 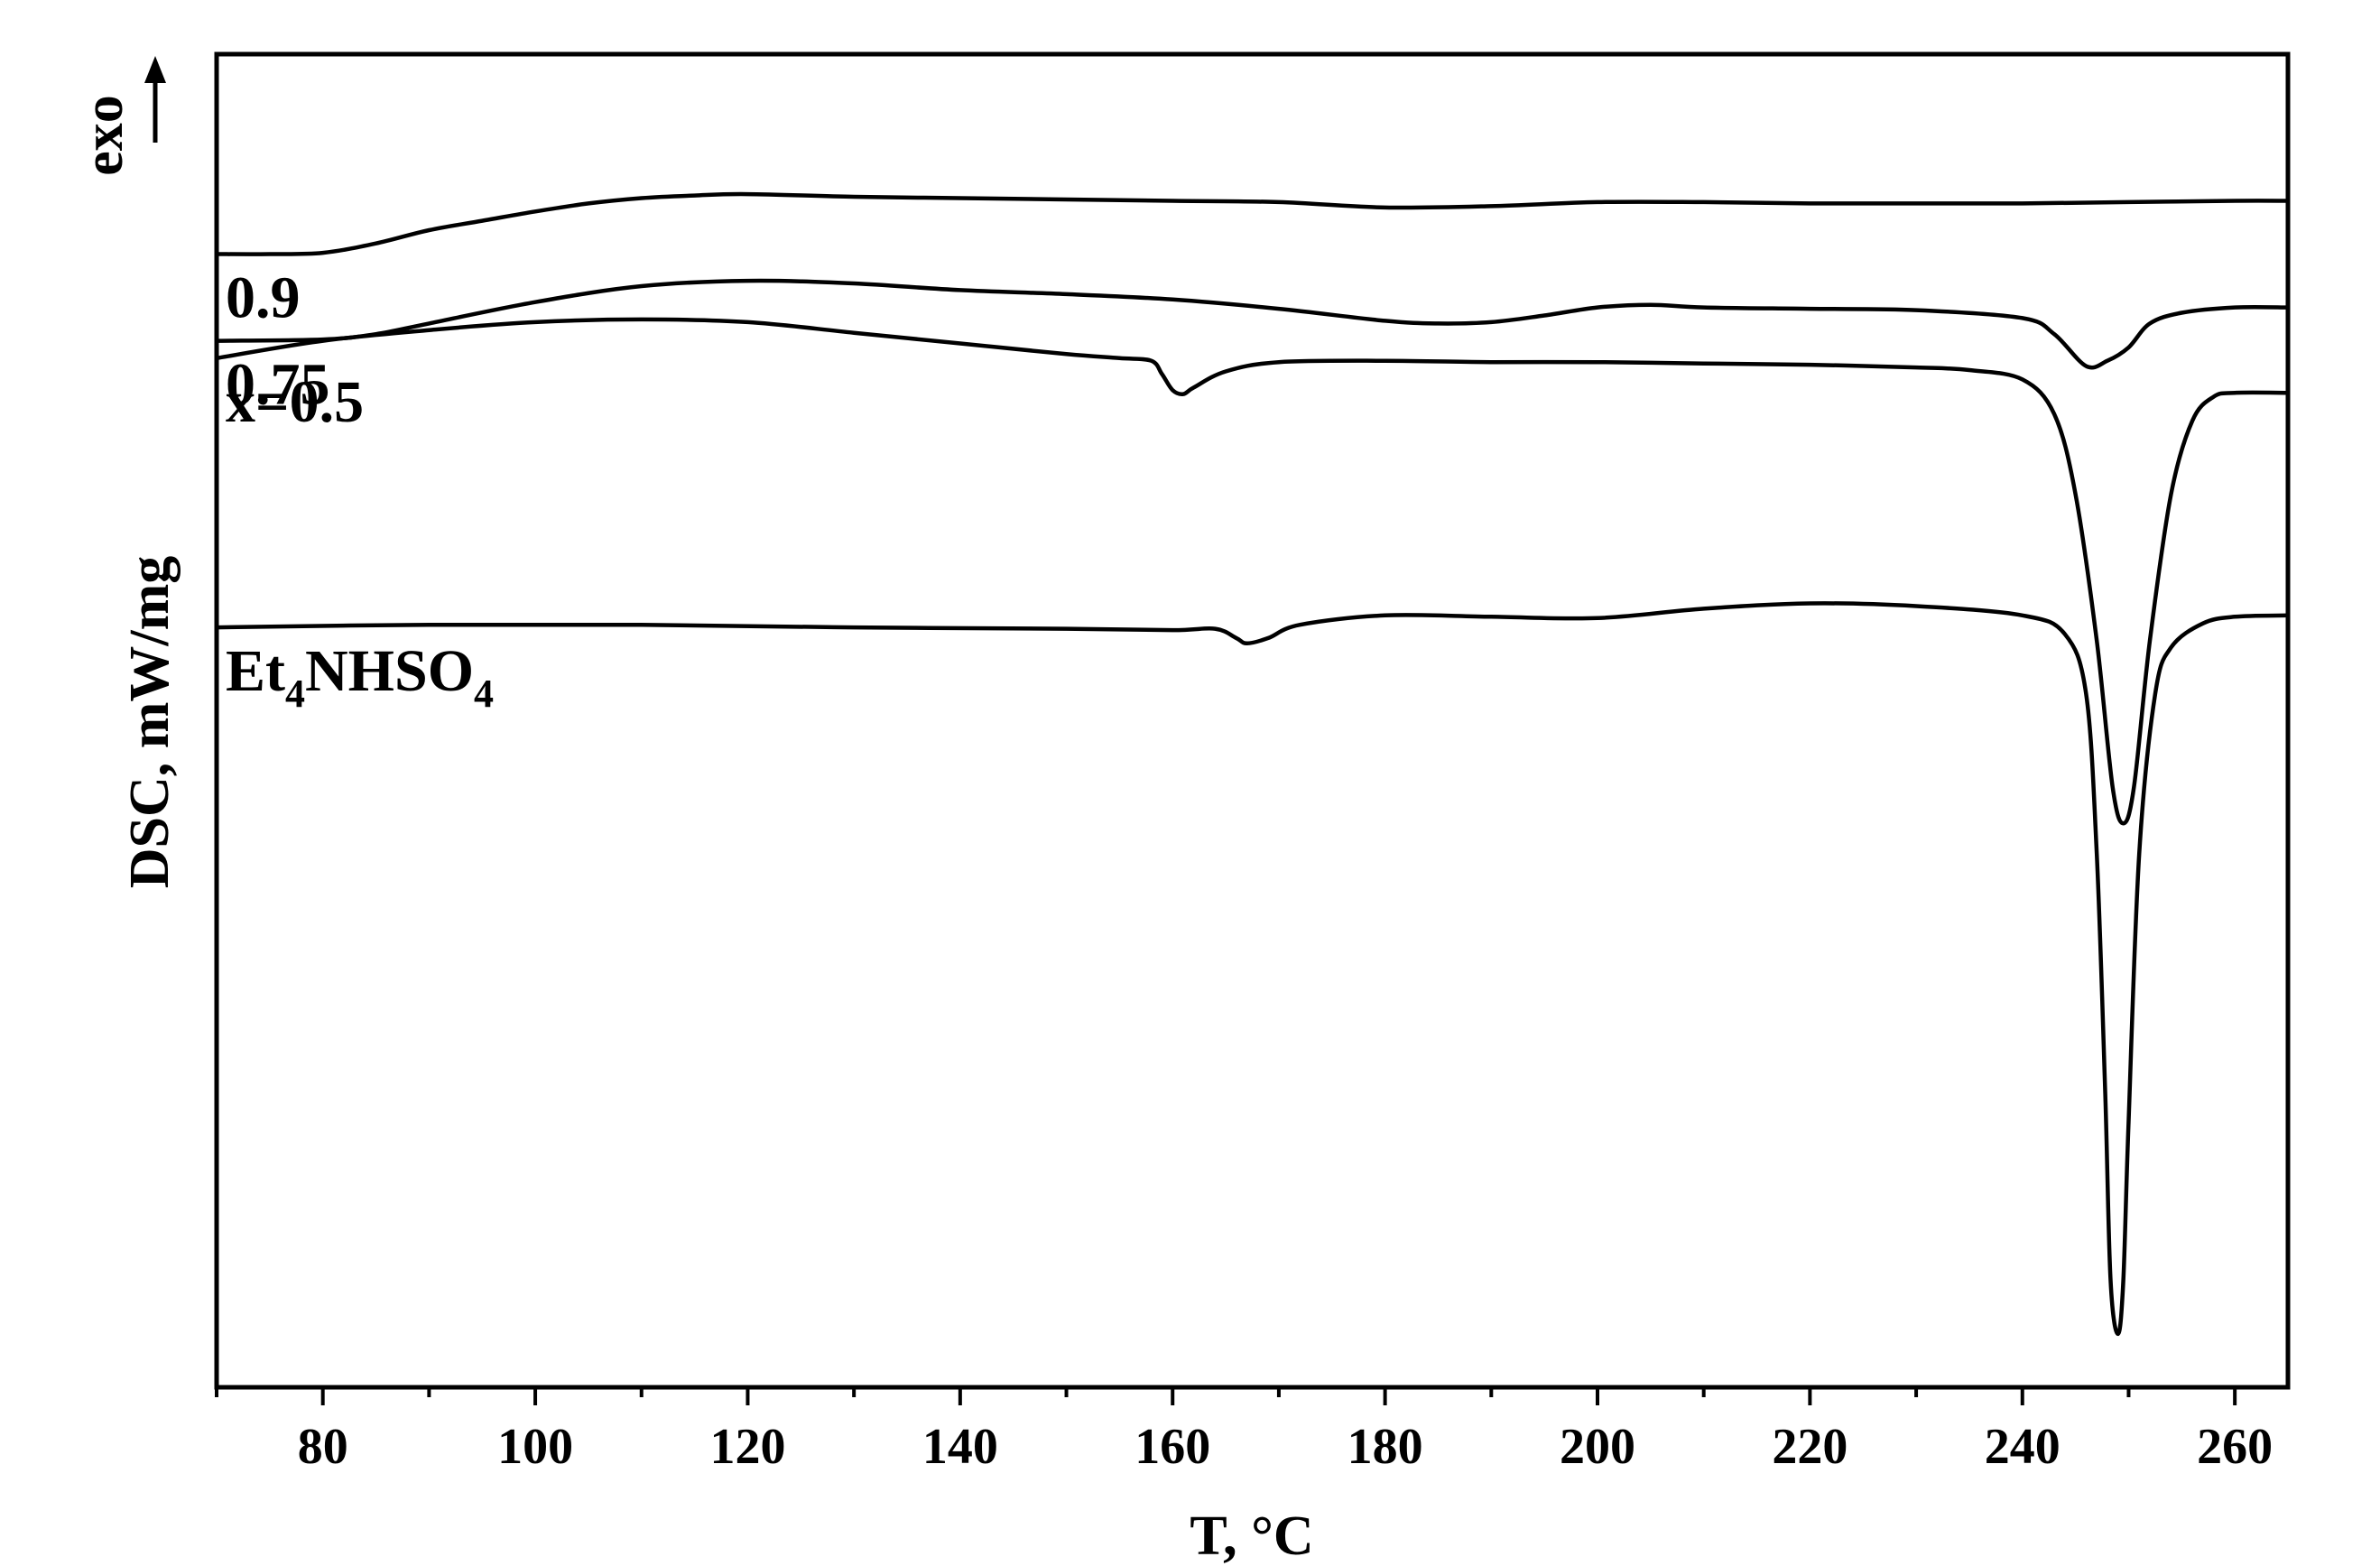 I want to click on x-tick-label: 220, so click(x=1810, y=1447).